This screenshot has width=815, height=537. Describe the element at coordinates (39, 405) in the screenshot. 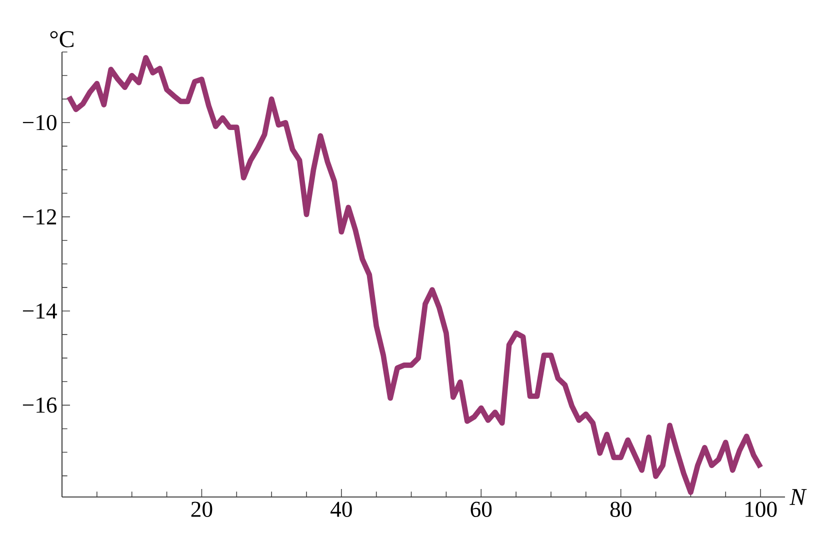

I see `y-tick-label: −16` at that location.